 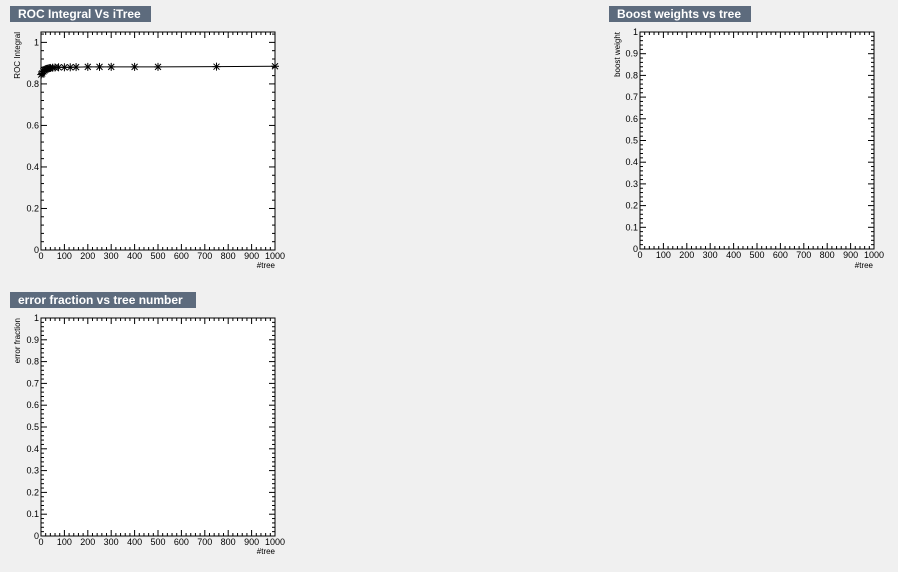 What do you see at coordinates (17, 340) in the screenshot?
I see `y-axis-label: error fraction` at bounding box center [17, 340].